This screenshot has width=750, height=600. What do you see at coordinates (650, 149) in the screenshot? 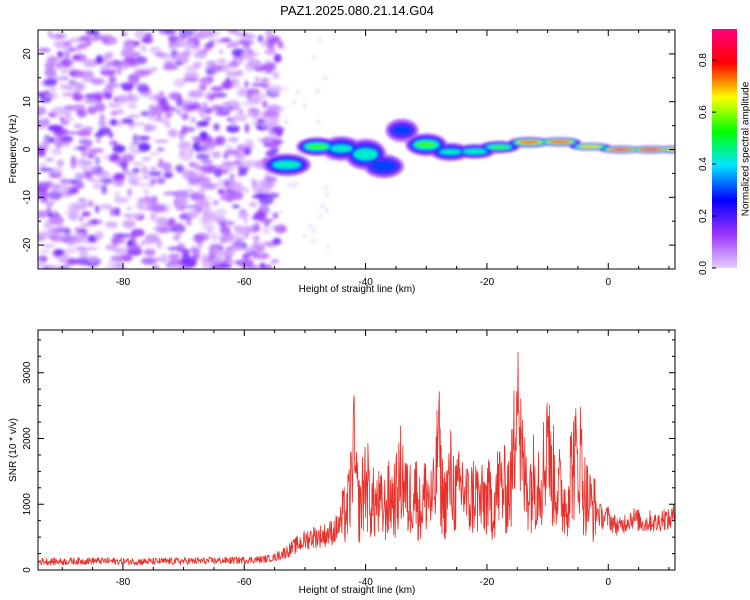
I see `signal-contour` at bounding box center [650, 149].